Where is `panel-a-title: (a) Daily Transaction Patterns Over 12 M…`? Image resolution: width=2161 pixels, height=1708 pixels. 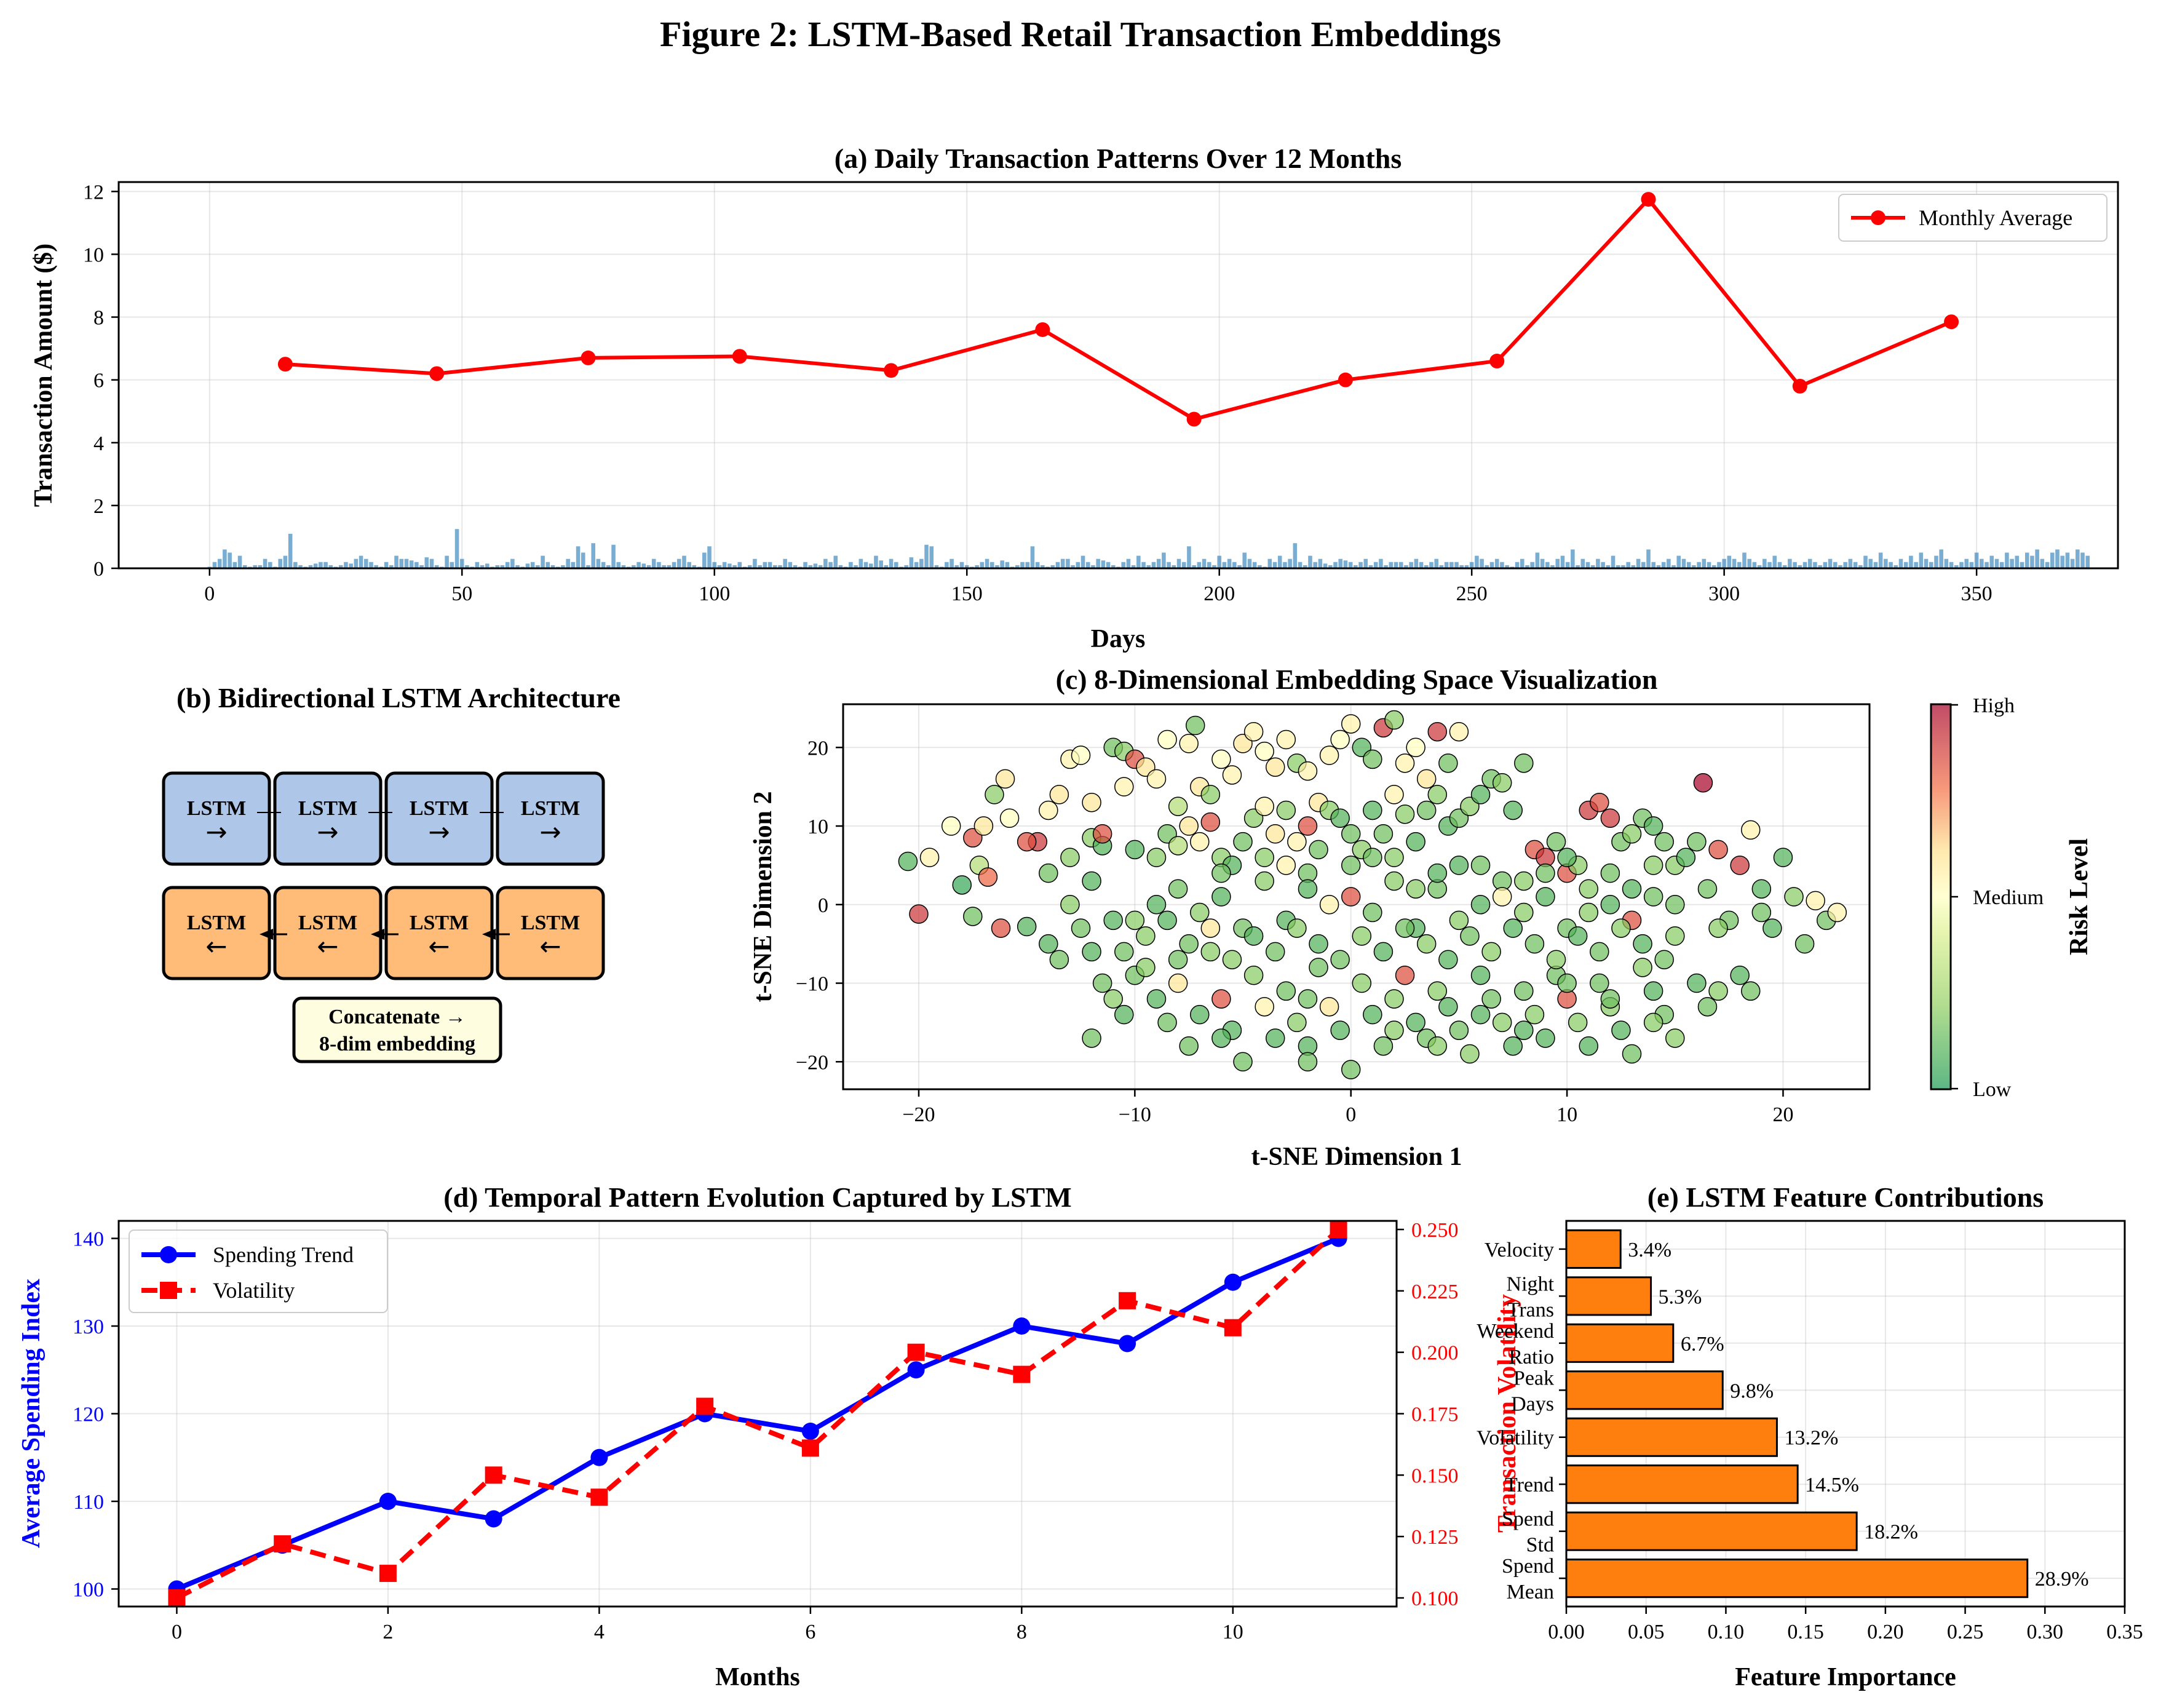
panel-a-title: (a) Daily Transaction Patterns Over 12 M… is located at coordinates (1118, 158).